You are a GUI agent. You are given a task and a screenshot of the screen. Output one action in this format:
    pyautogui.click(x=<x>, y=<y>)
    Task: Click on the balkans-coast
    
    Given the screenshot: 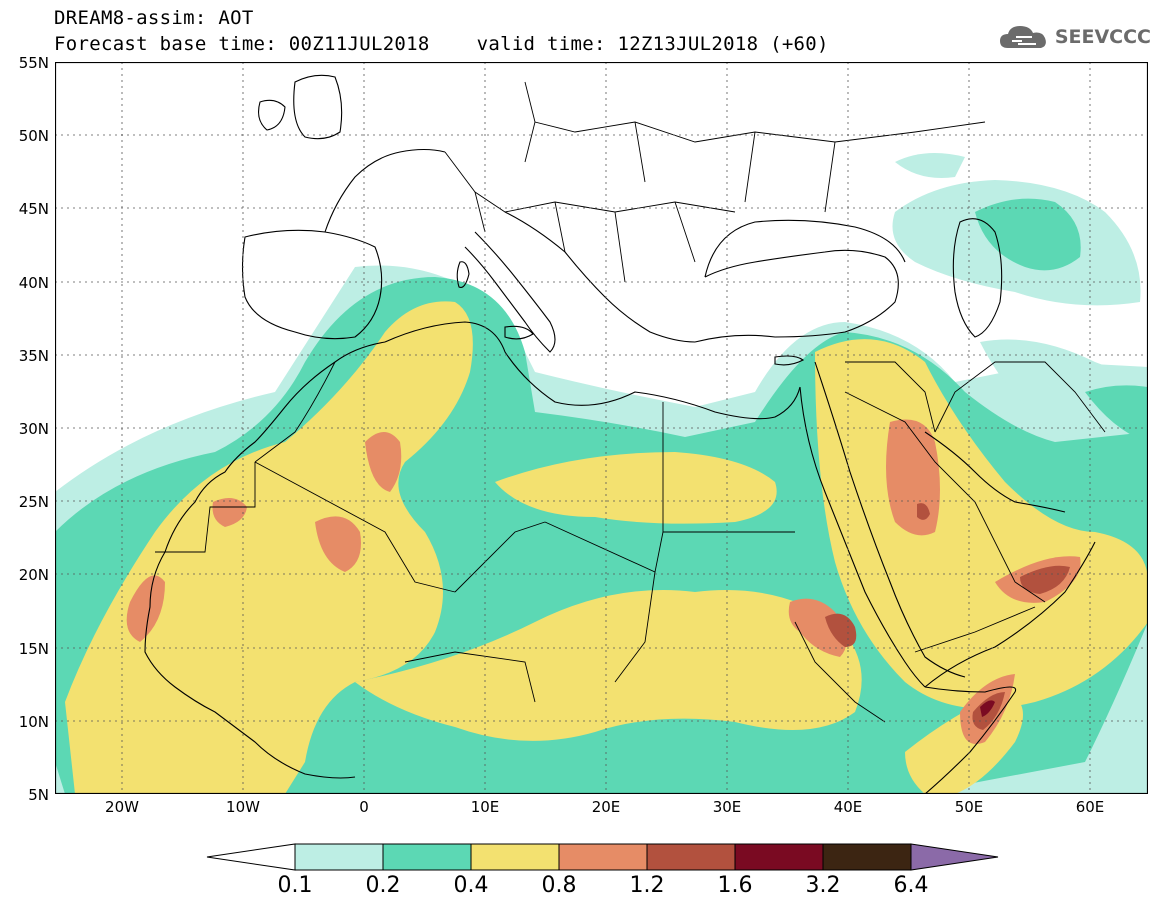 What is the action you would take?
    pyautogui.click(x=600, y=277)
    